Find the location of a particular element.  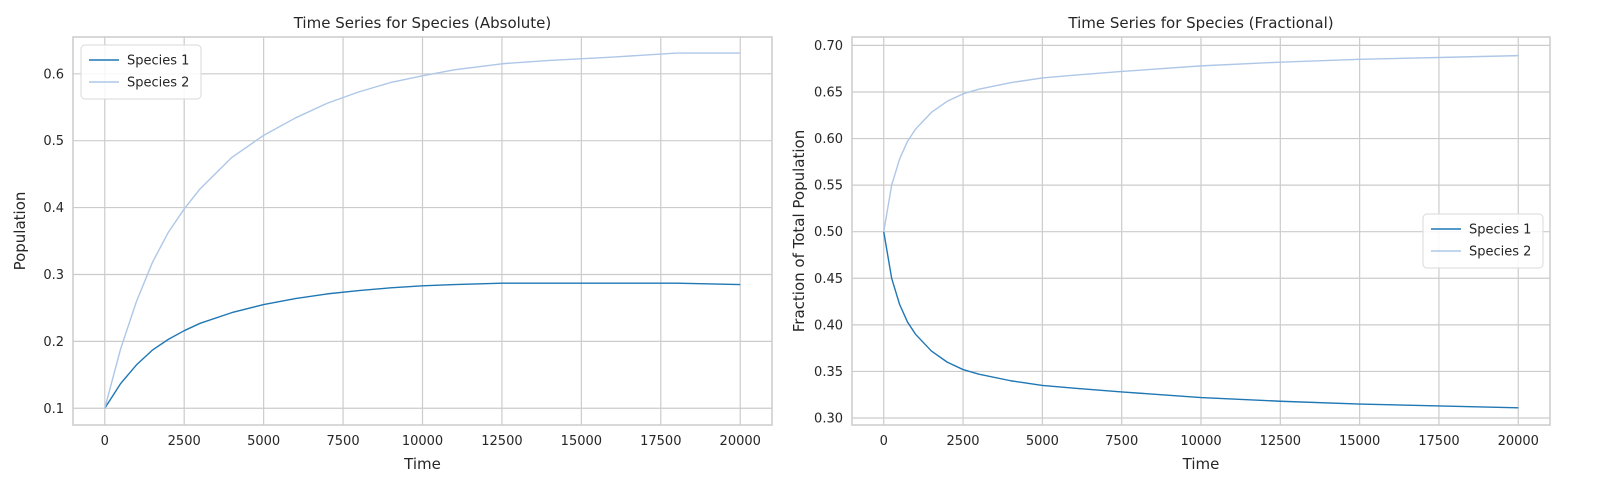

absolute-chart-legend-label-1: Species 1 is located at coordinates (158, 61).